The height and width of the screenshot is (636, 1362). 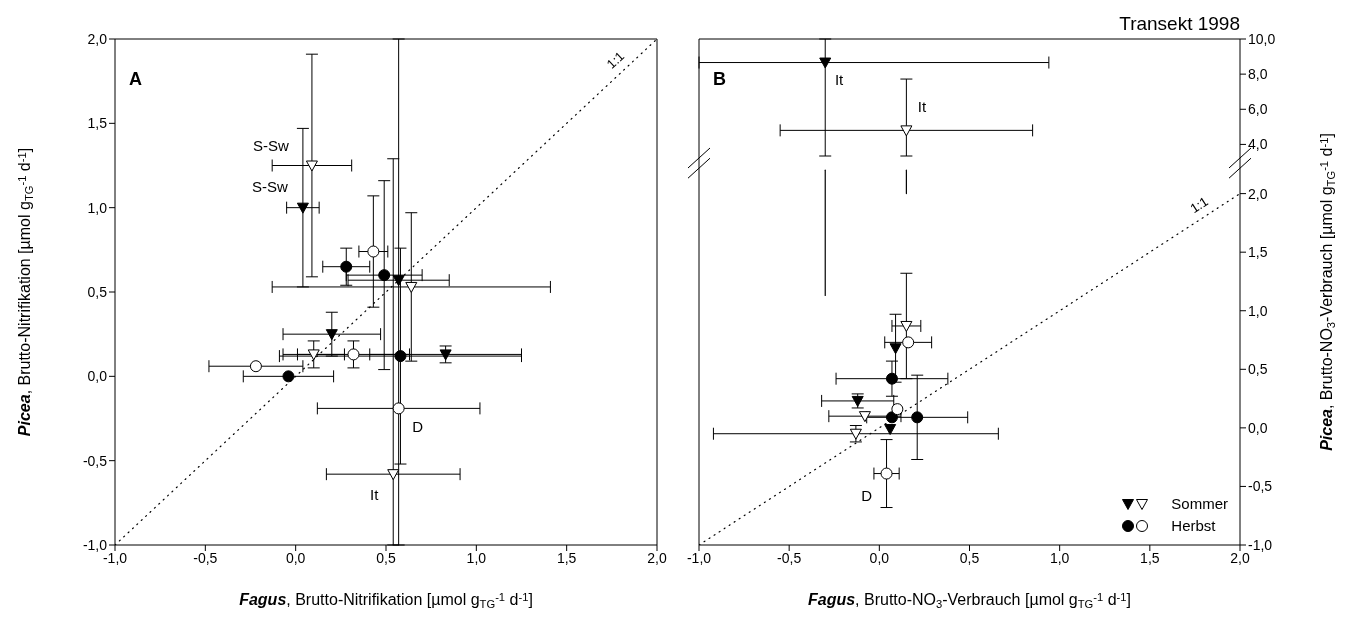 I want to click on x-axis-title: Fagus, Brutto-Nitrifikation [µmol g$_{TG}$$^{-1}$ d$^{-1}$], so click(x=386, y=600).